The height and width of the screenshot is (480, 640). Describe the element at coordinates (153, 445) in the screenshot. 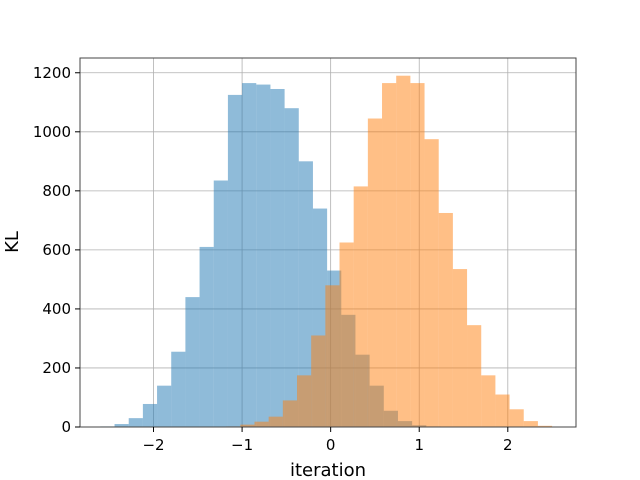

I see `x-tick-label: −2` at that location.